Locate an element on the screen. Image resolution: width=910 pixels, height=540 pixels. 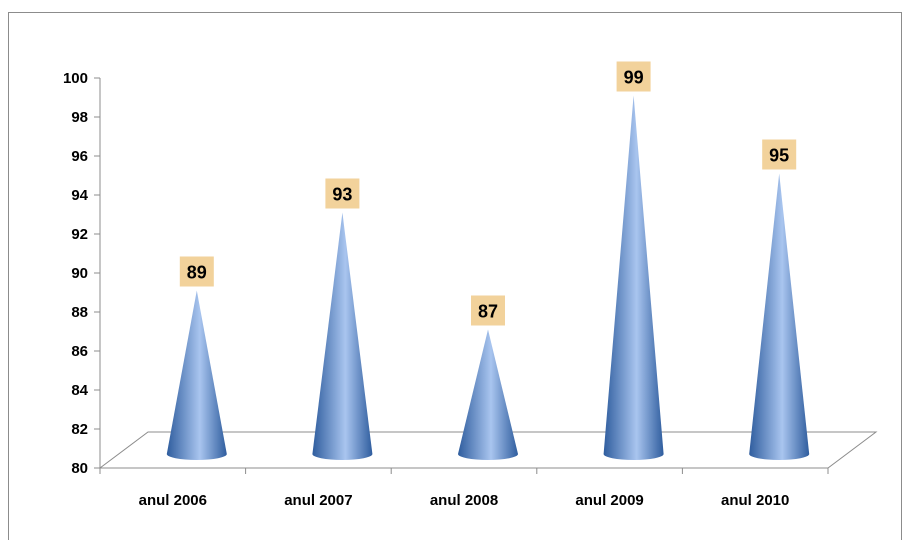
y-tick-label: 90 is located at coordinates (79, 273).